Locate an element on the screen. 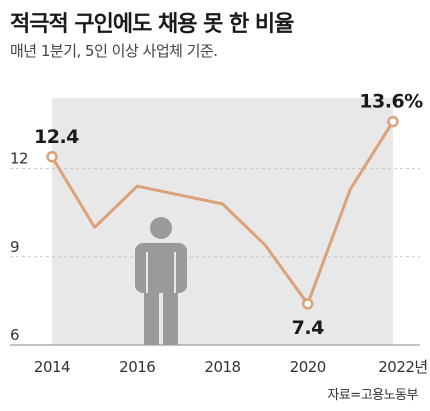 This screenshot has width=430, height=411. data-point-2022 is located at coordinates (393, 121).